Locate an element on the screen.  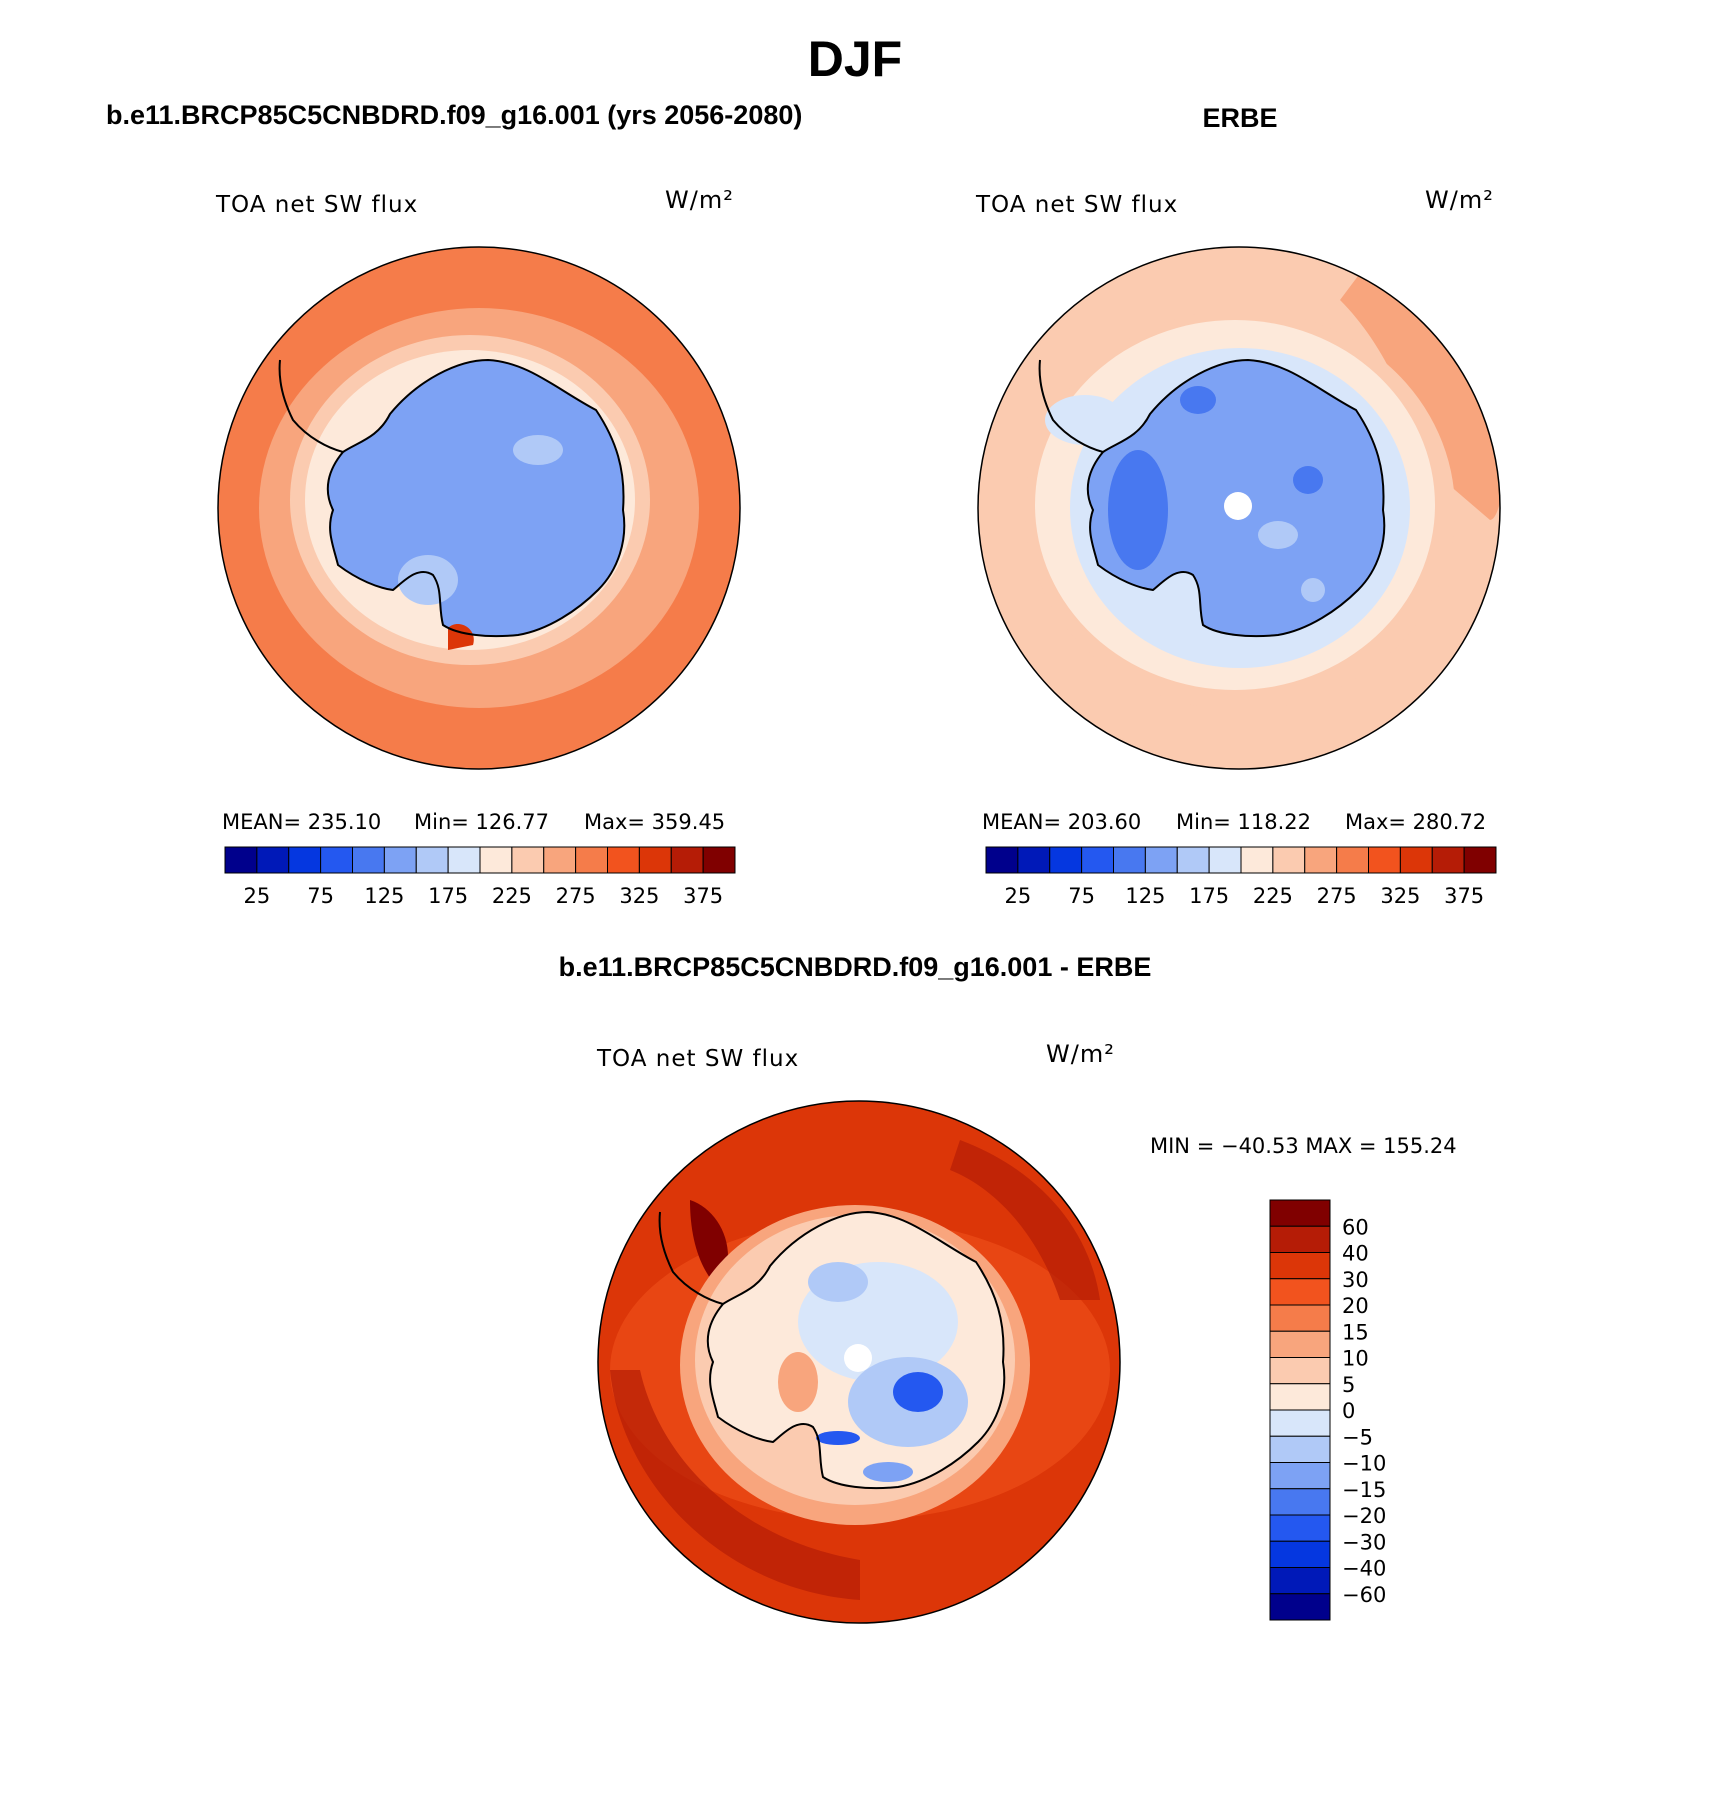
panel-3-colorbar-tick-label: −60 is located at coordinates (1364, 1595).